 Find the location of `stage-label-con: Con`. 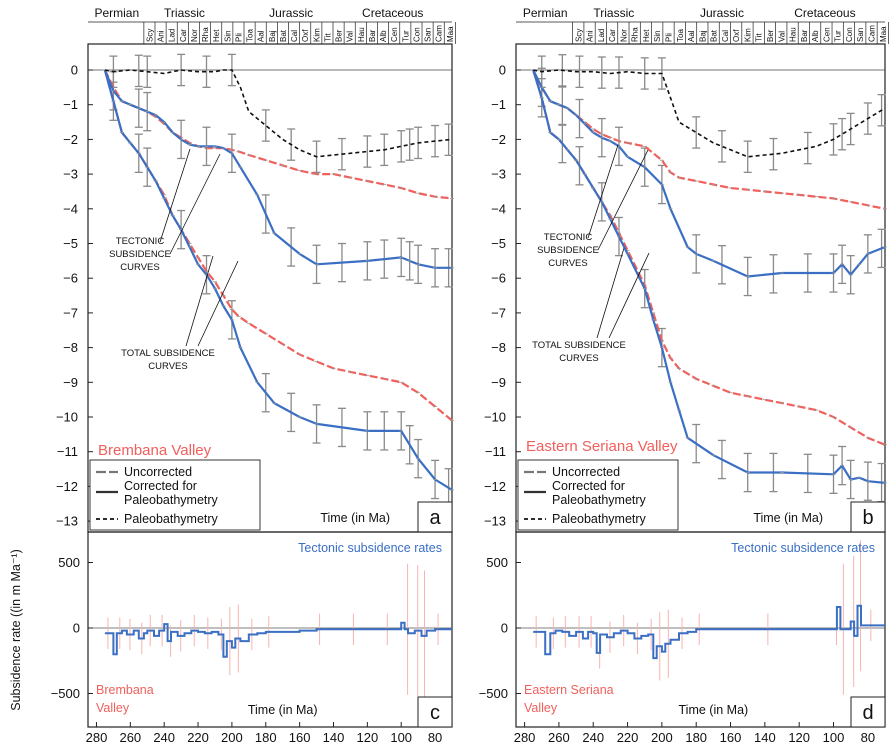

stage-label-con: Con is located at coordinates (849, 34).